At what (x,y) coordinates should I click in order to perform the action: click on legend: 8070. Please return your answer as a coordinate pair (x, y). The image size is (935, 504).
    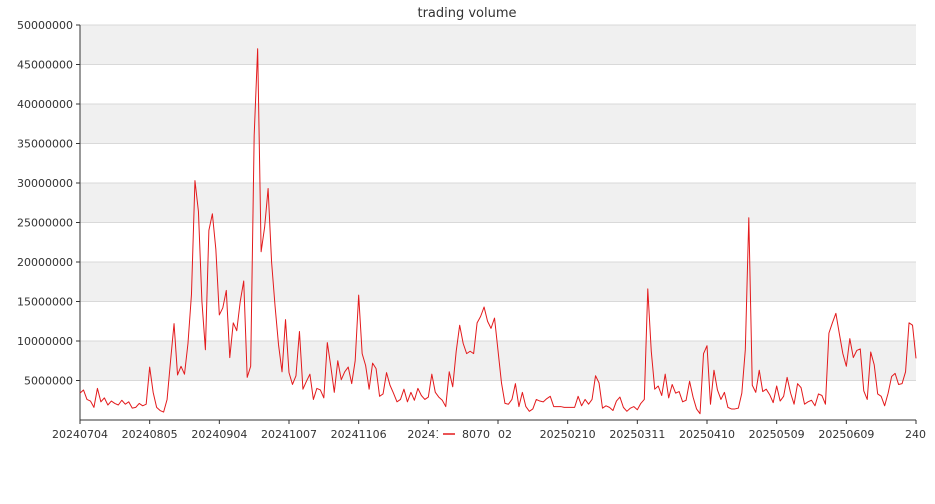
    Looking at the image, I should click on (468, 434).